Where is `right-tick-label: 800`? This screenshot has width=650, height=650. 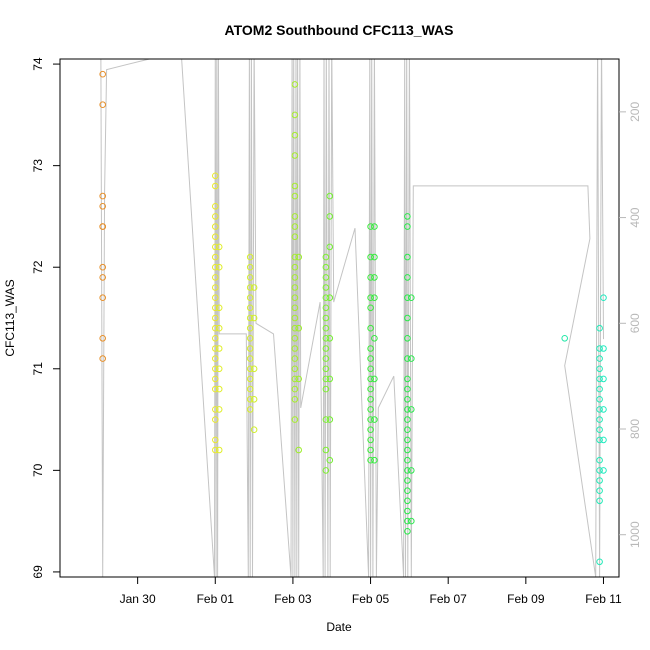
right-tick-label: 800 is located at coordinates (635, 429).